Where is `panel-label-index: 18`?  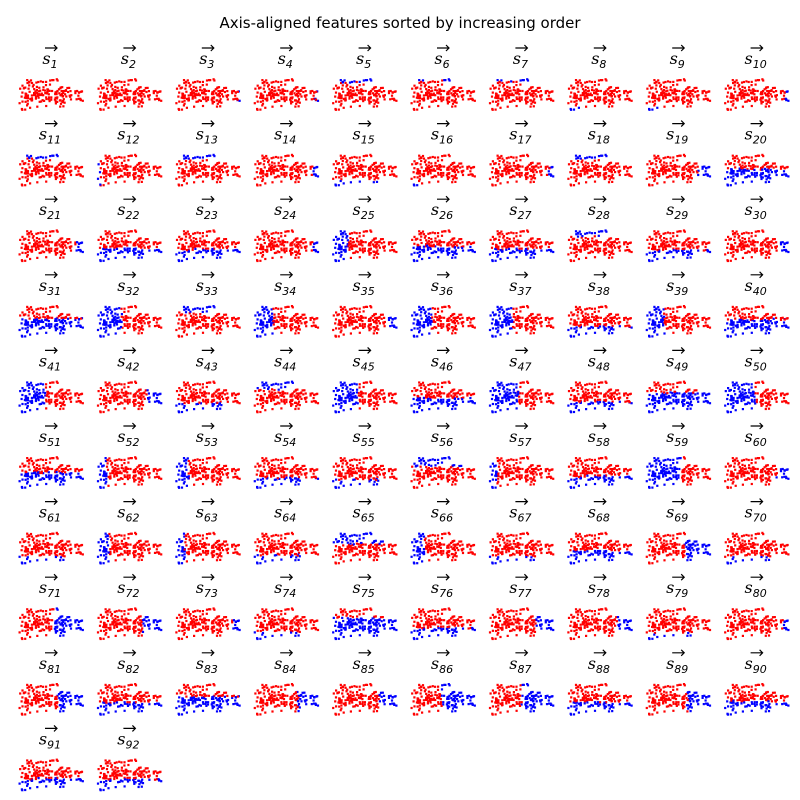
panel-label-index: 18 is located at coordinates (603, 140).